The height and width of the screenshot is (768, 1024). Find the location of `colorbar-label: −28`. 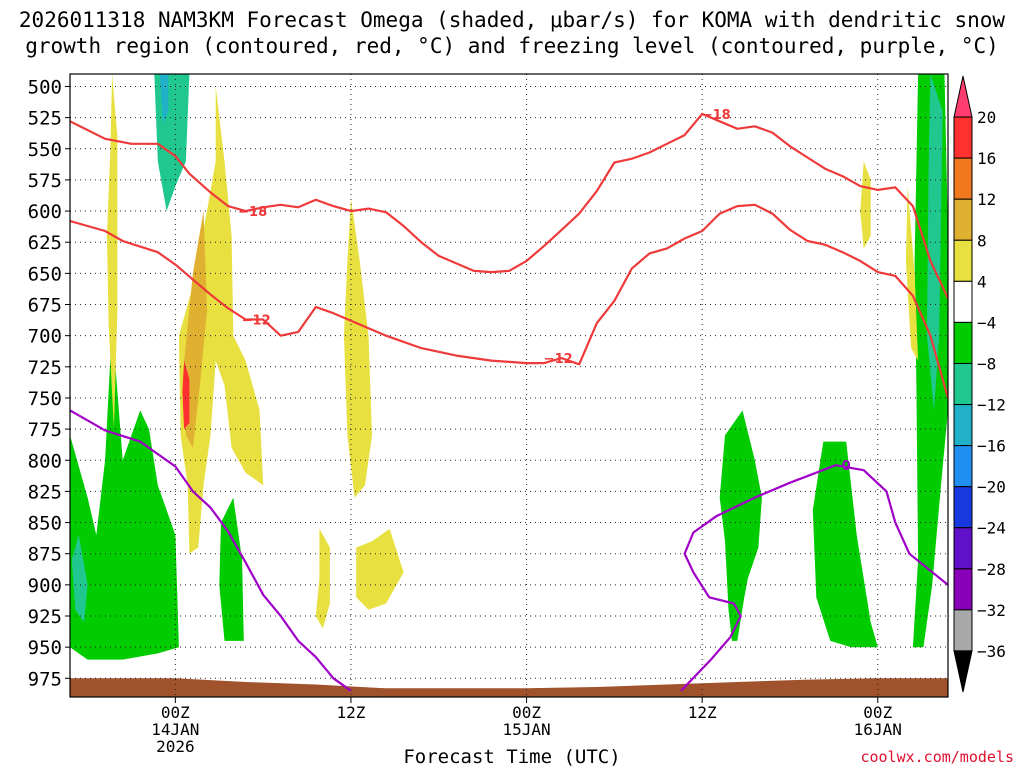

colorbar-label: −28 is located at coordinates (991, 569).